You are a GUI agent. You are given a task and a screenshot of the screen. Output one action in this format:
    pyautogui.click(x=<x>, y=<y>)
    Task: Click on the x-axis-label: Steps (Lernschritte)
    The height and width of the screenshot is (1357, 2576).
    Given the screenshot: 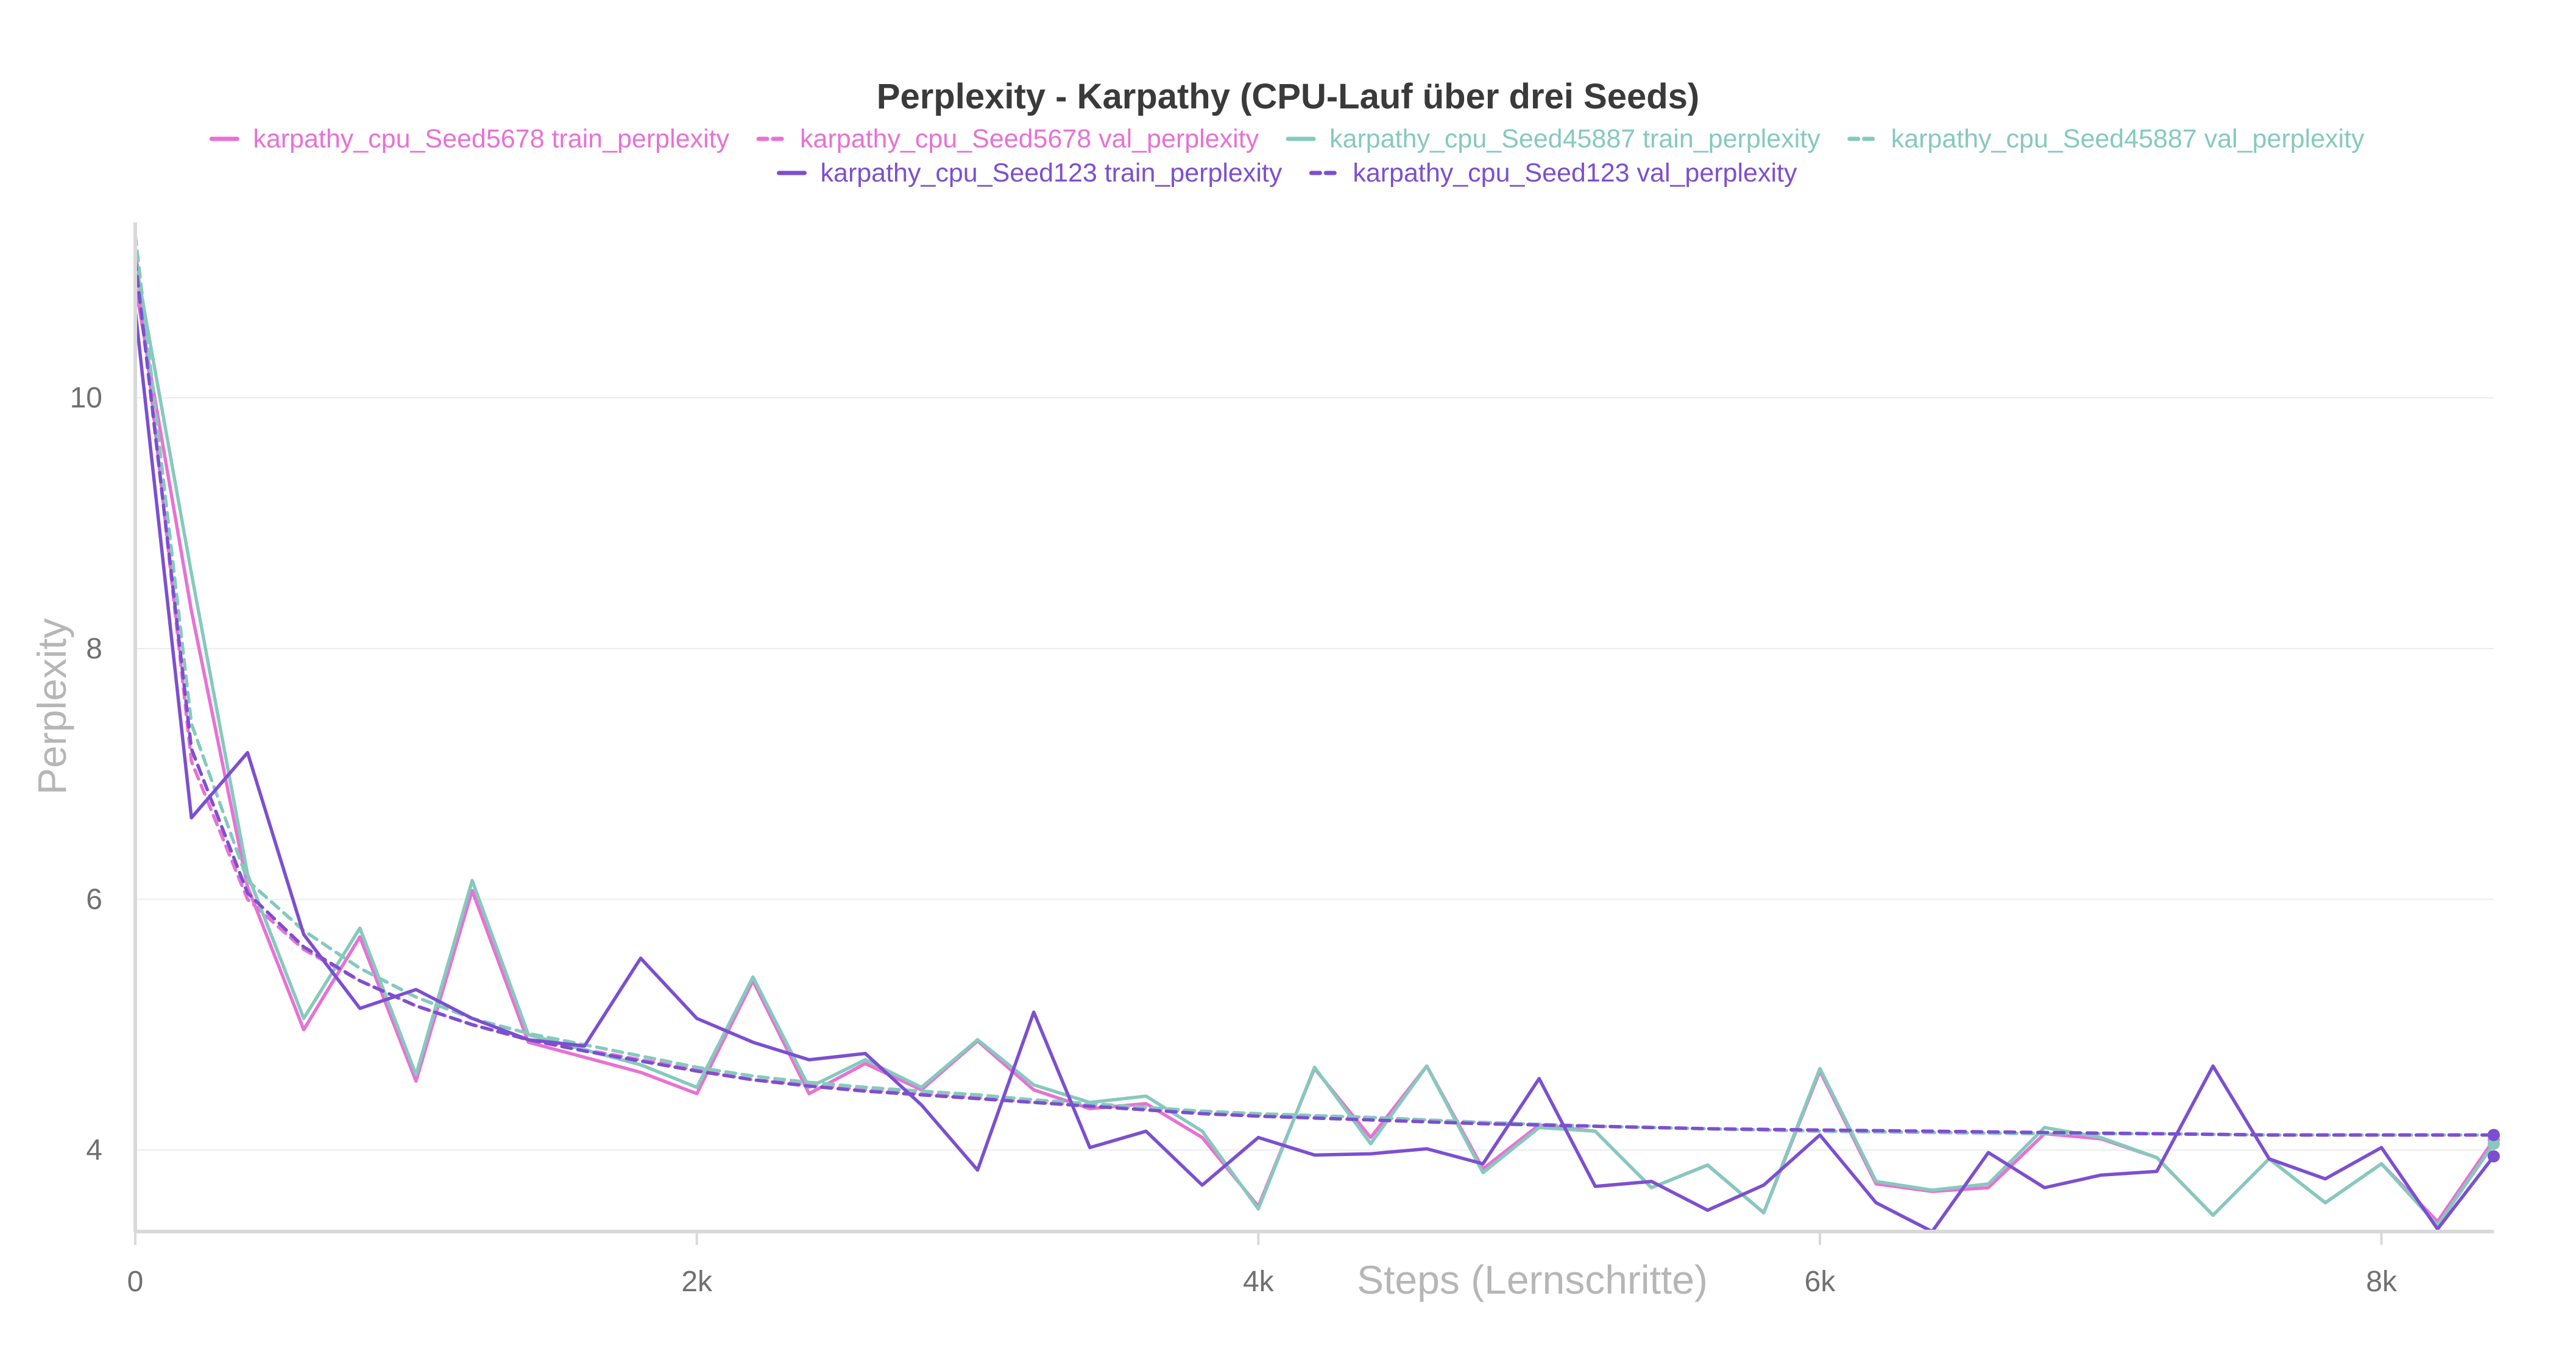 What is the action you would take?
    pyautogui.click(x=1532, y=1279)
    